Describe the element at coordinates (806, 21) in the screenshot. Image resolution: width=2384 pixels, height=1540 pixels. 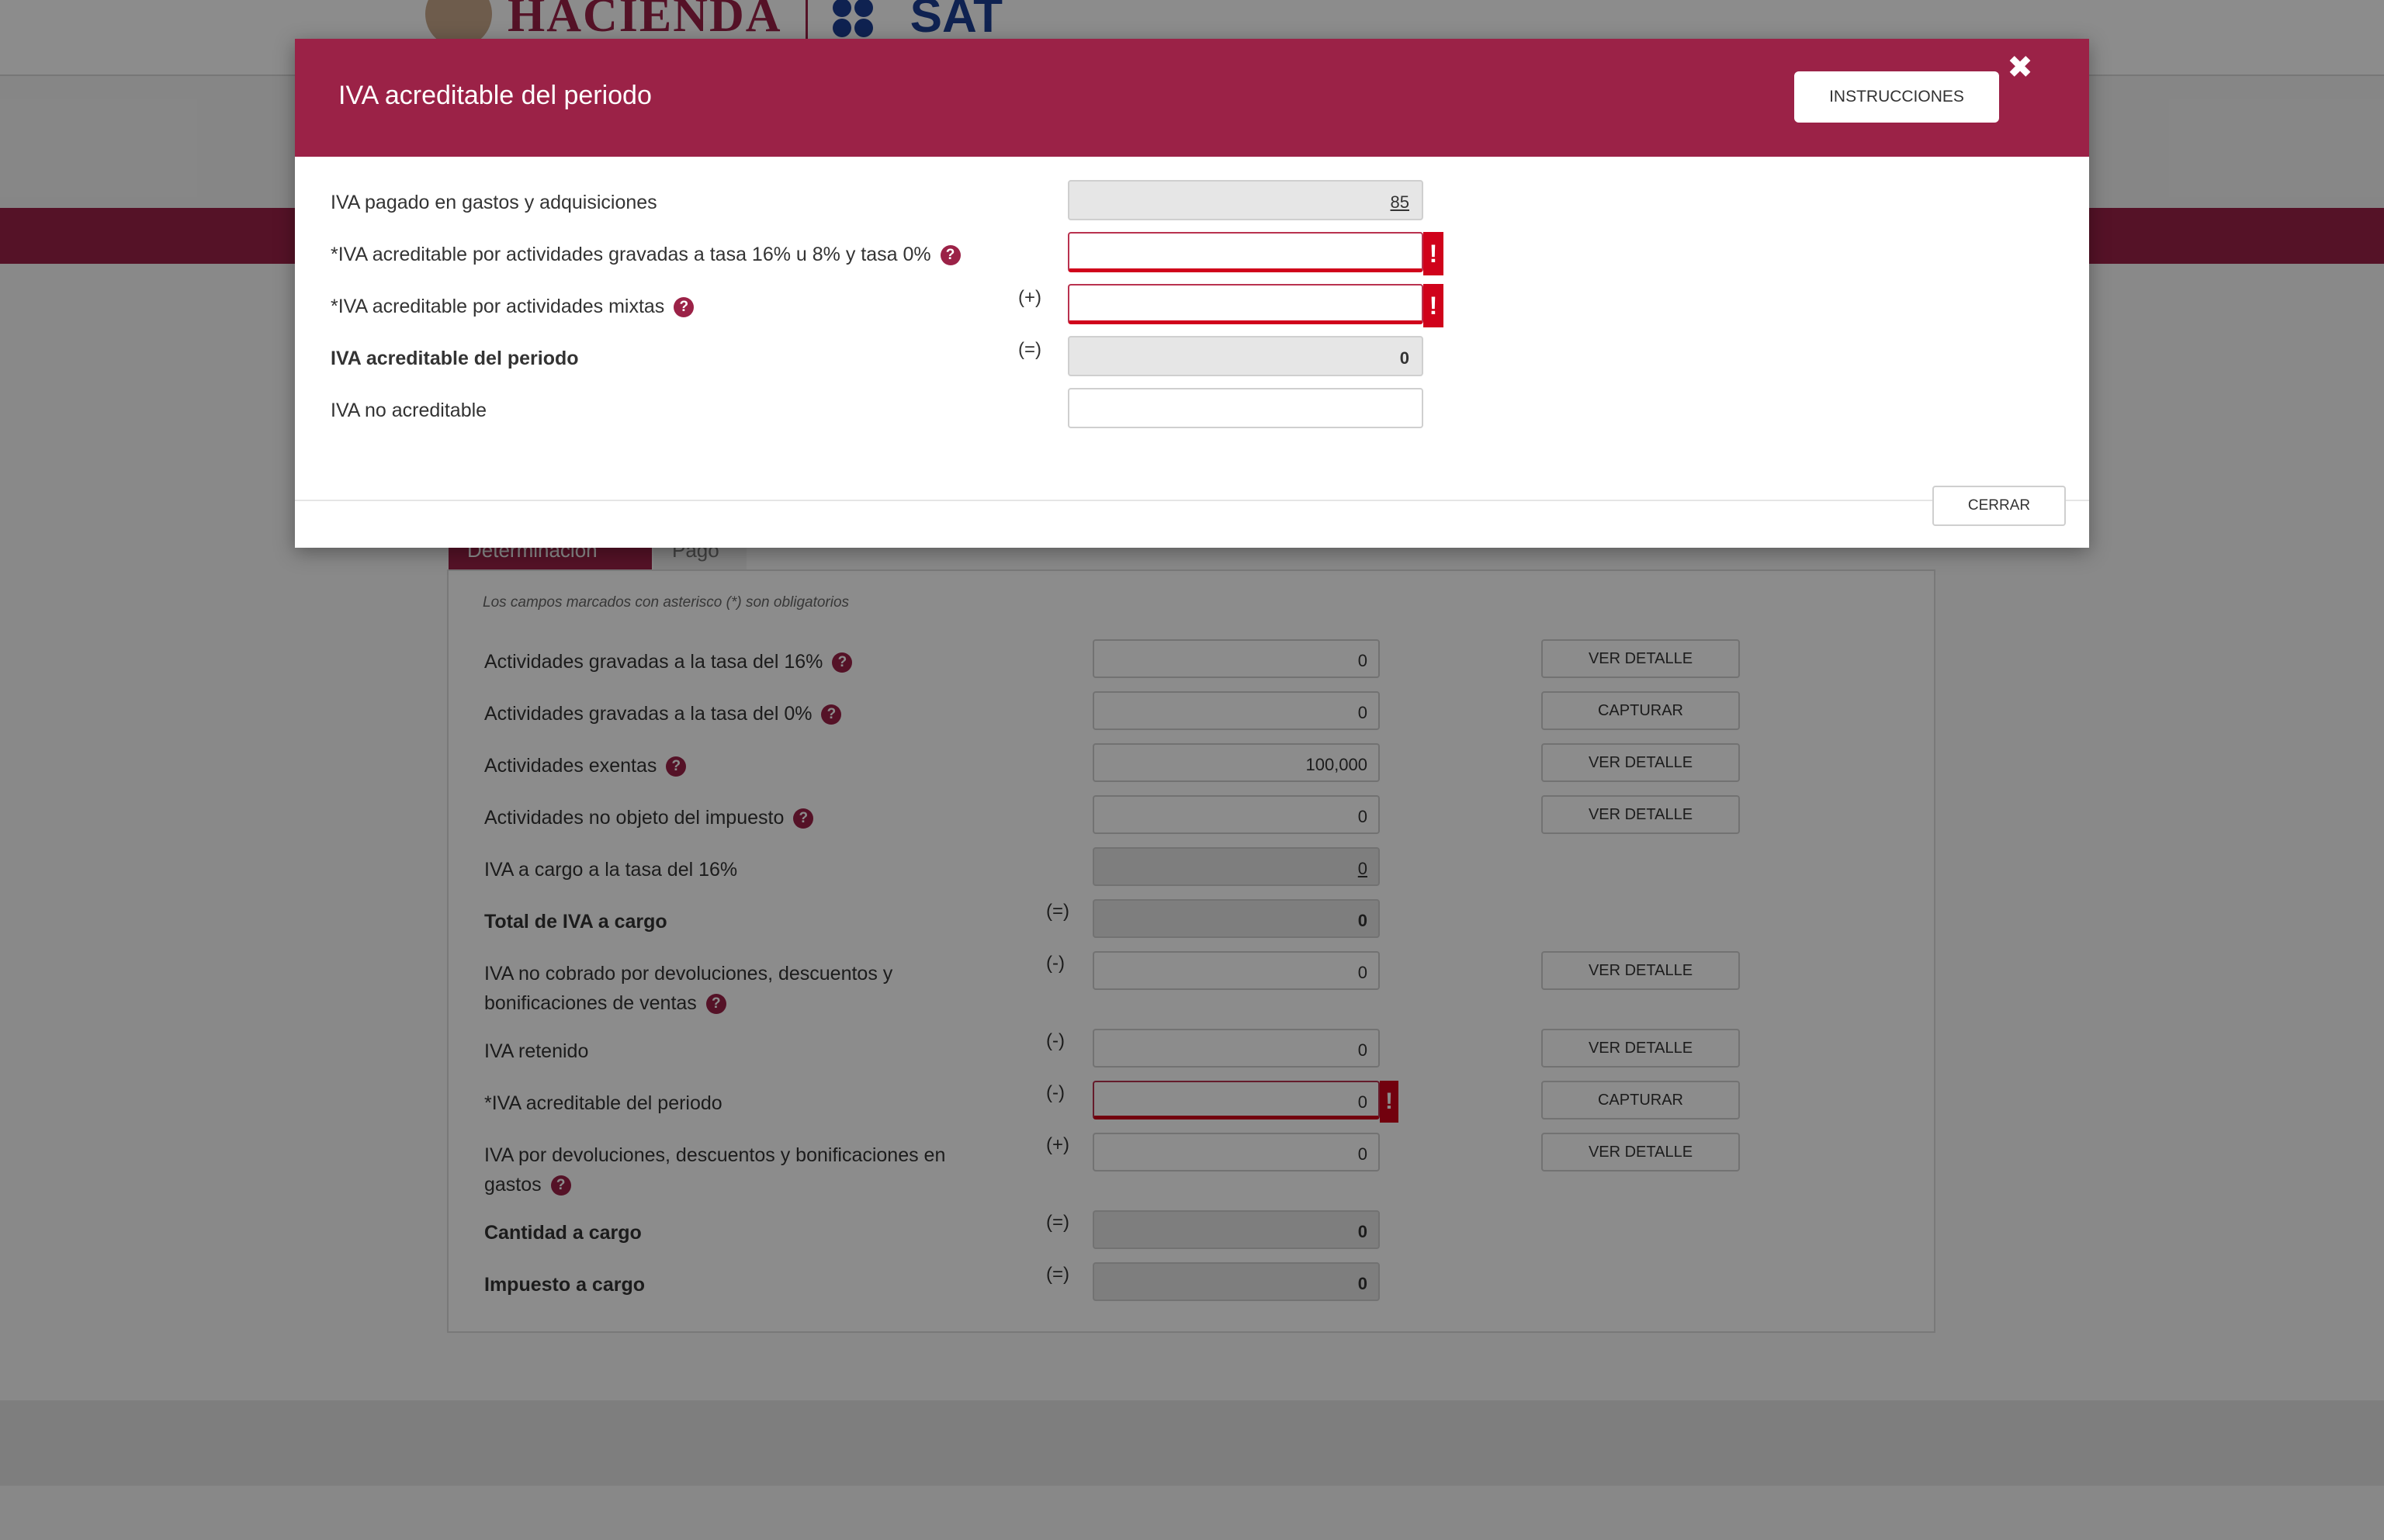
I see `logo-separator` at that location.